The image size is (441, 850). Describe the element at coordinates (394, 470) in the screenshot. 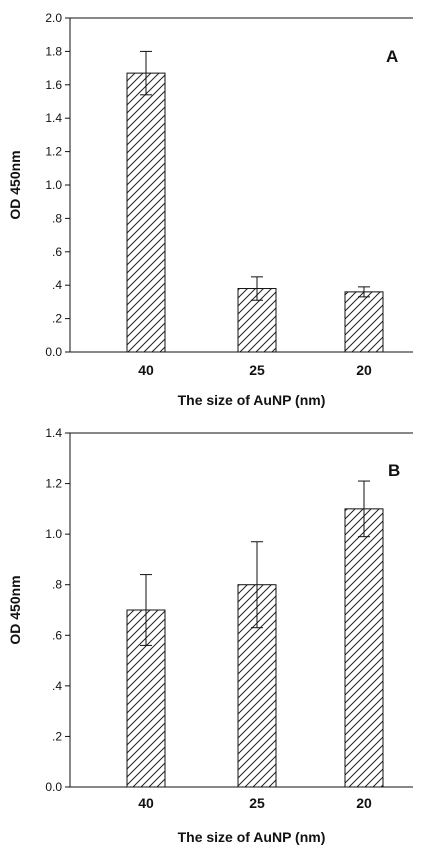

I see `panel-label: B` at that location.